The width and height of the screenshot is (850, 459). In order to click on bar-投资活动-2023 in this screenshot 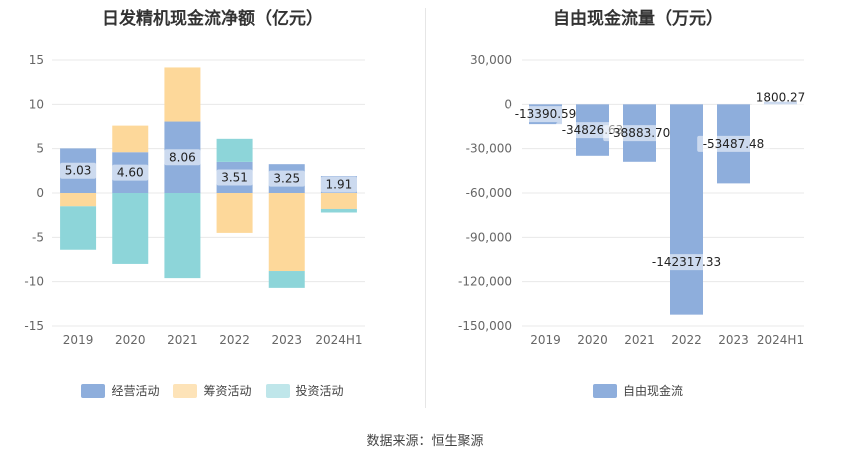, I will do `click(286, 279)`.